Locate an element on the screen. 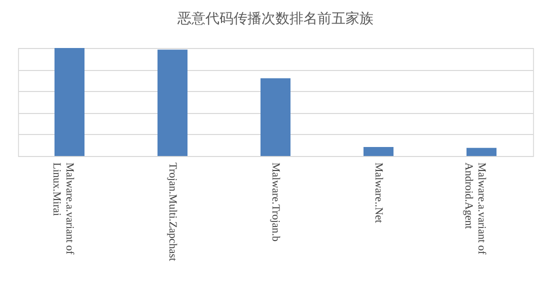 The width and height of the screenshot is (553, 289). x-tick-label: Trojan.Multi.Zapchast is located at coordinates (172, 212).